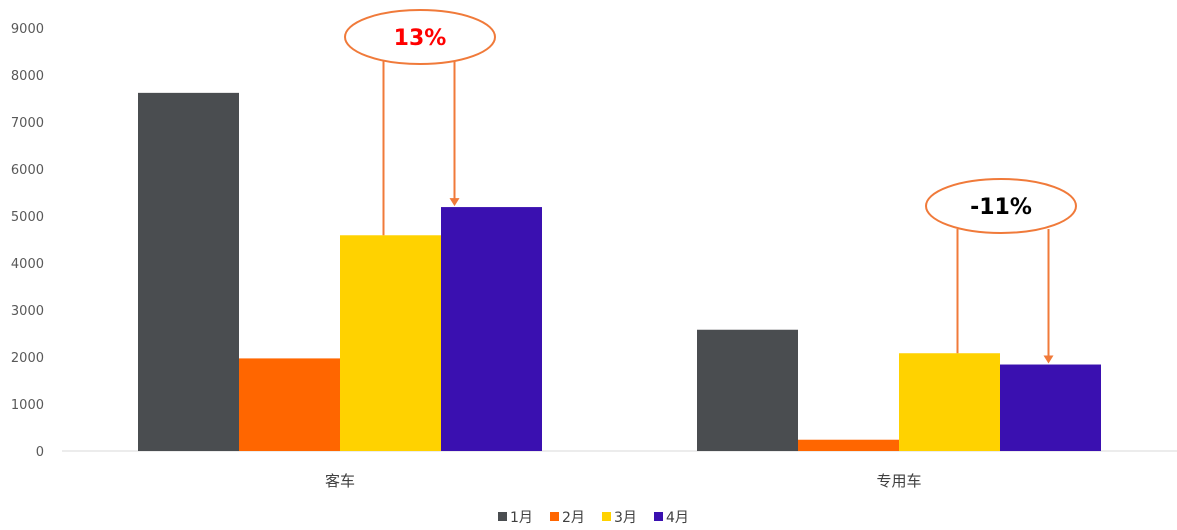 Image resolution: width=1177 pixels, height=530 pixels. I want to click on legend-item: 1月, so click(515, 518).